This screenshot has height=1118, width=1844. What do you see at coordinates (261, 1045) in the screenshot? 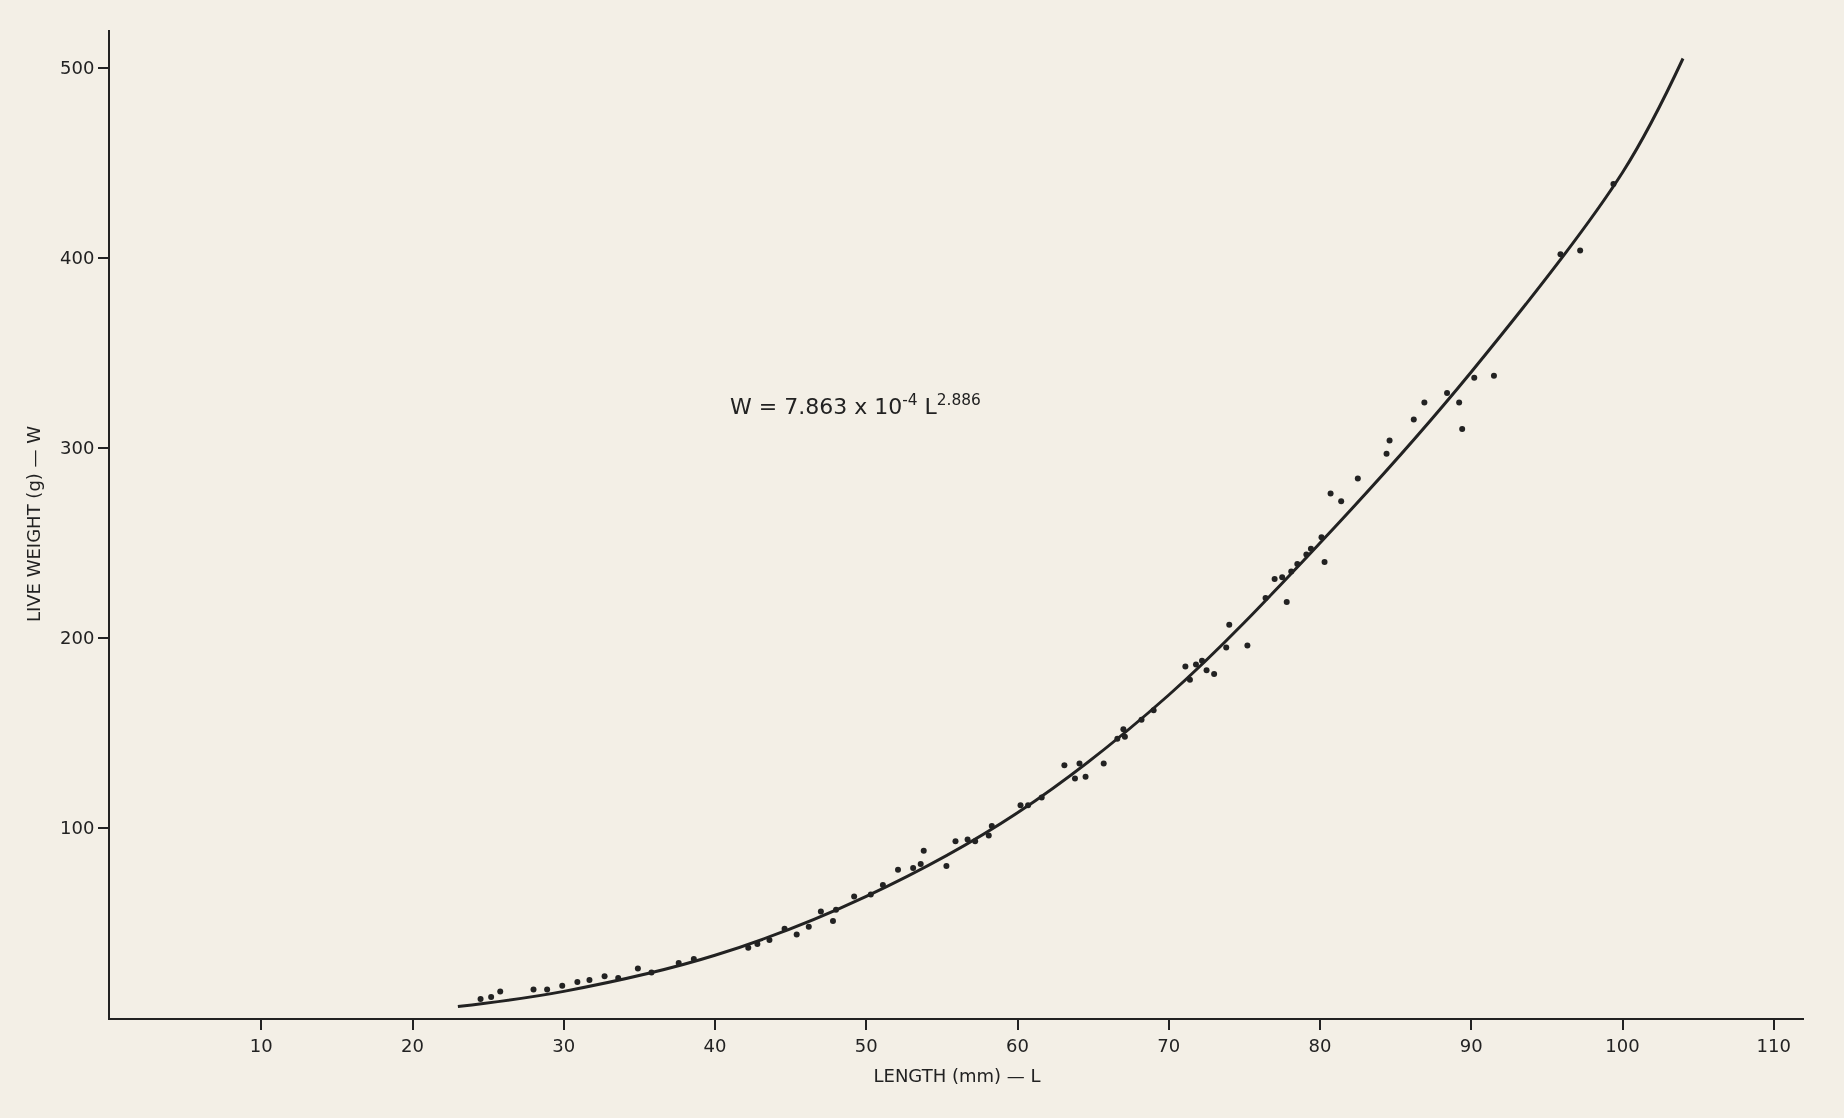
I see `x-tick-label: 10` at bounding box center [261, 1045].